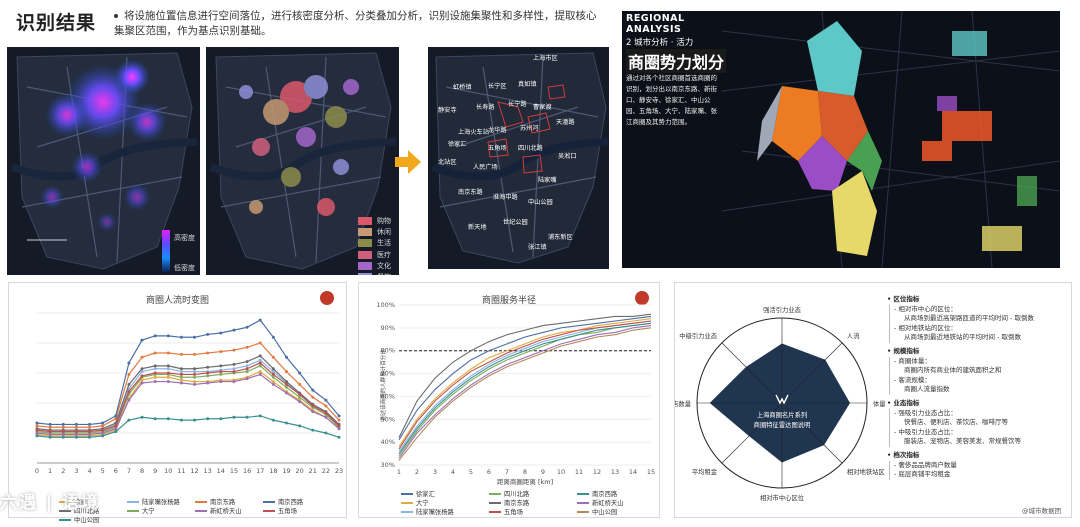  I want to click on legend-label: 四川北路, so click(87, 511).